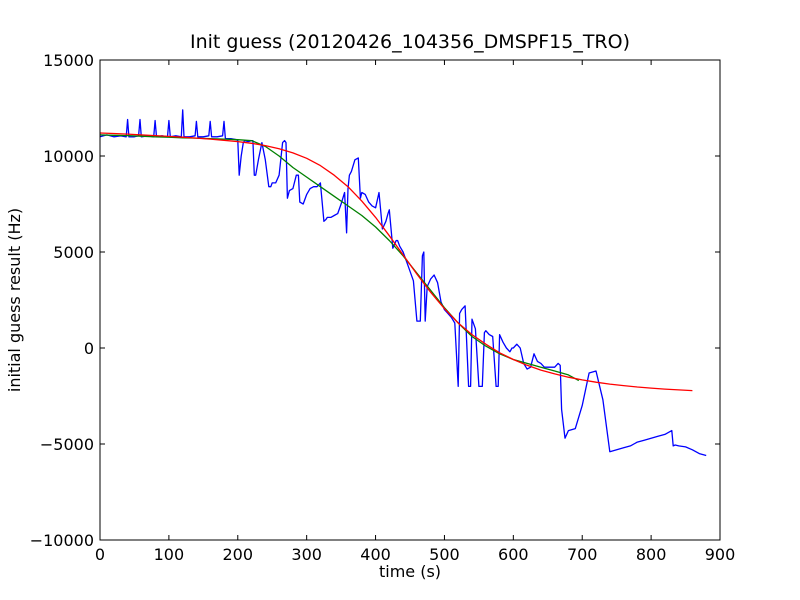  What do you see at coordinates (444, 554) in the screenshot?
I see `x-tick-label: 500` at bounding box center [444, 554].